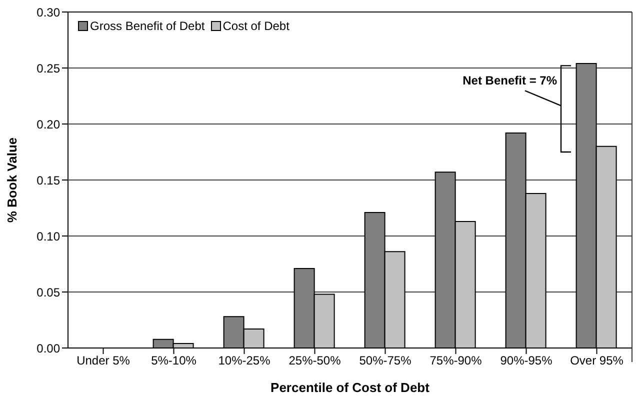  What do you see at coordinates (48, 292) in the screenshot?
I see `y-tick-label: 0.05` at bounding box center [48, 292].